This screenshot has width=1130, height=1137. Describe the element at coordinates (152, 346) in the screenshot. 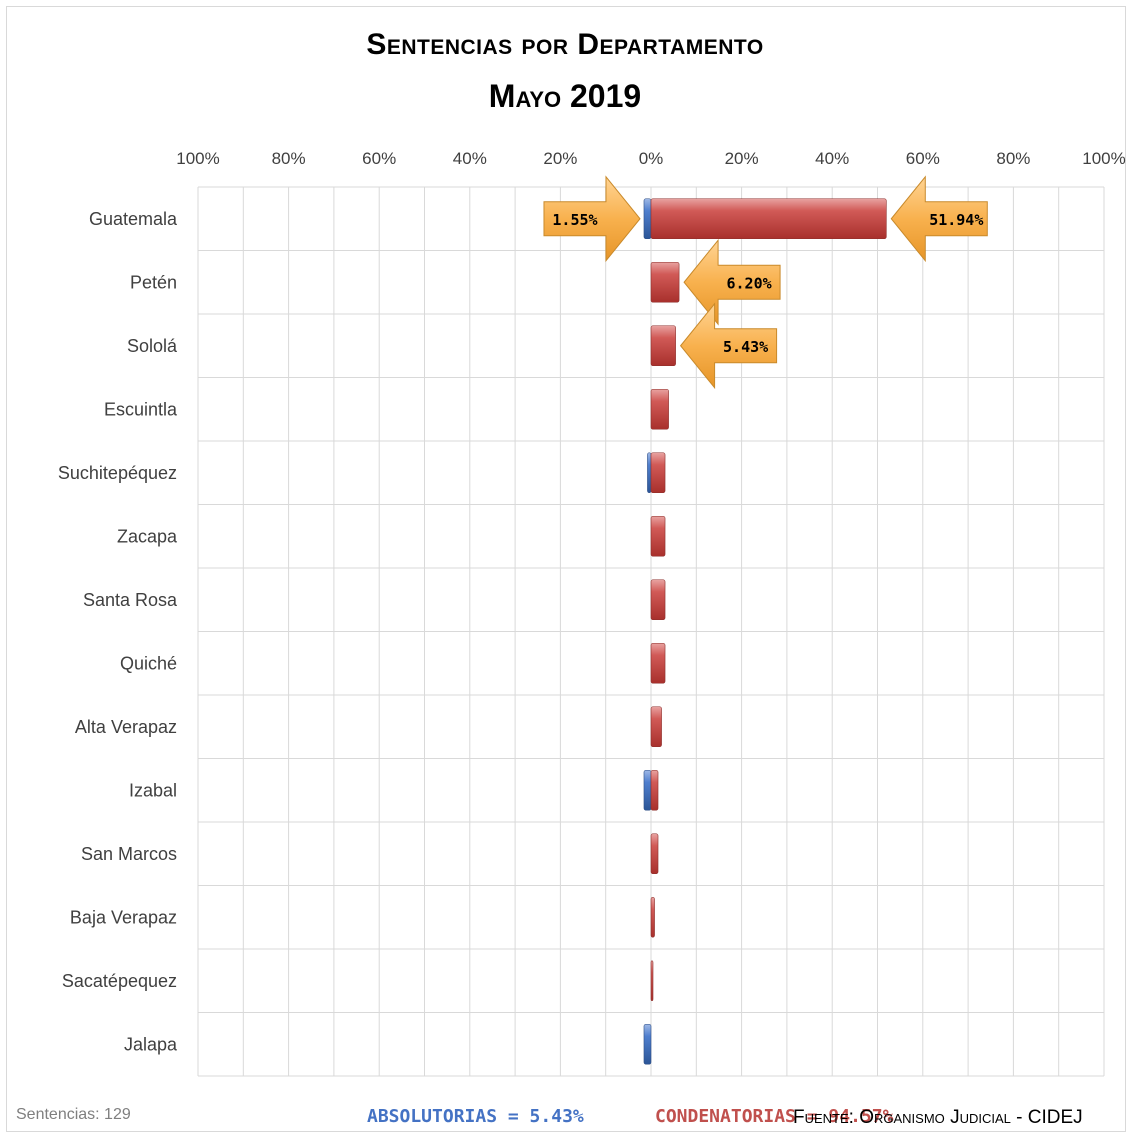

I see `category-label: Sololá` at that location.